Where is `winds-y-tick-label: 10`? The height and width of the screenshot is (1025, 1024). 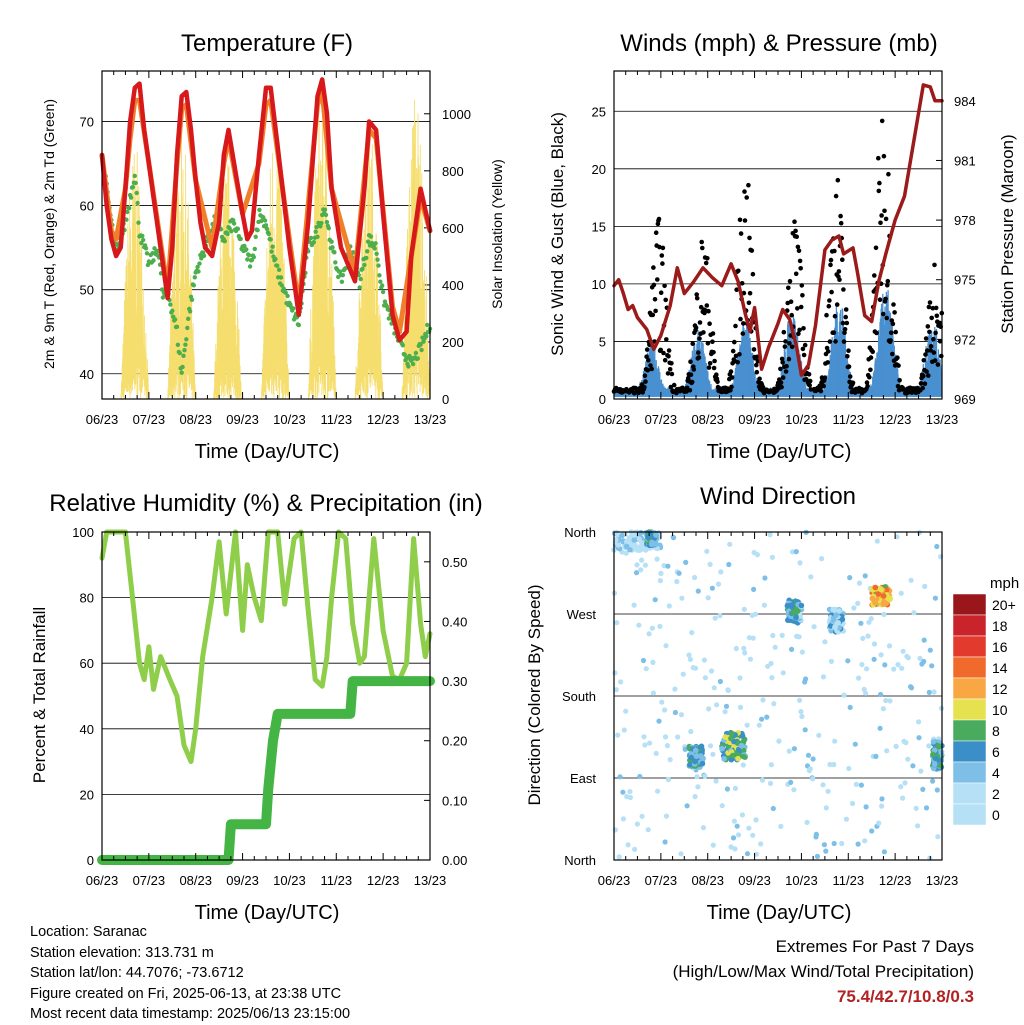
winds-y-tick-label: 10 is located at coordinates (599, 284).